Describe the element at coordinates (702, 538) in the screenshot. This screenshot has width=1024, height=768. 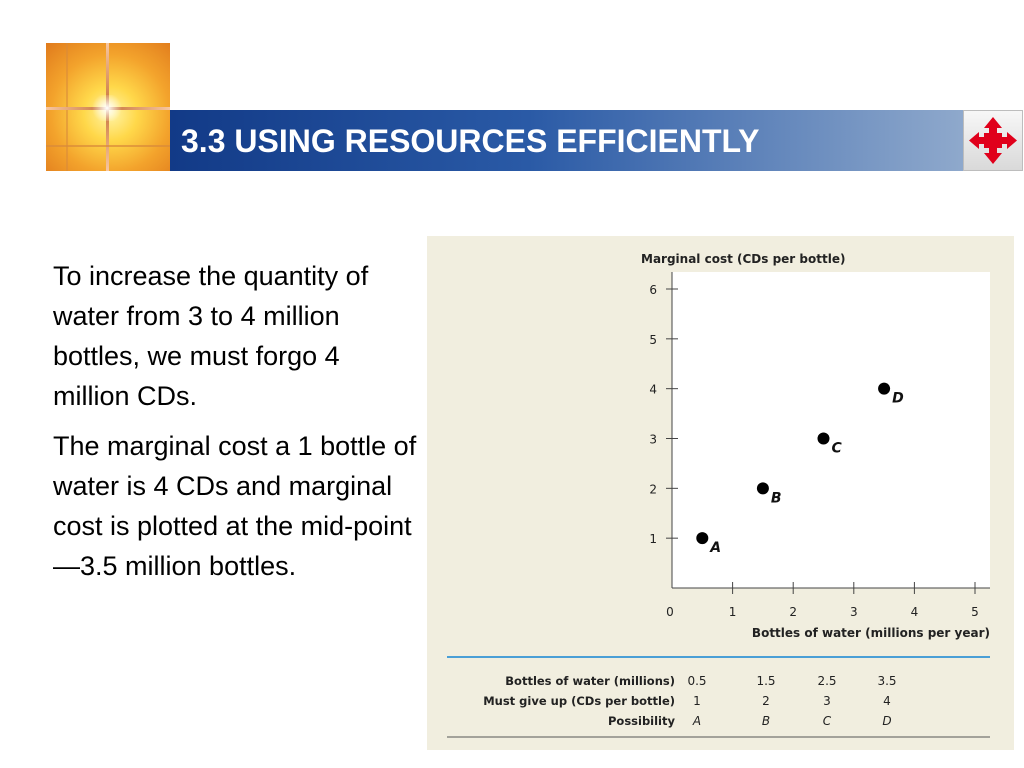
I see `data-point-a` at that location.